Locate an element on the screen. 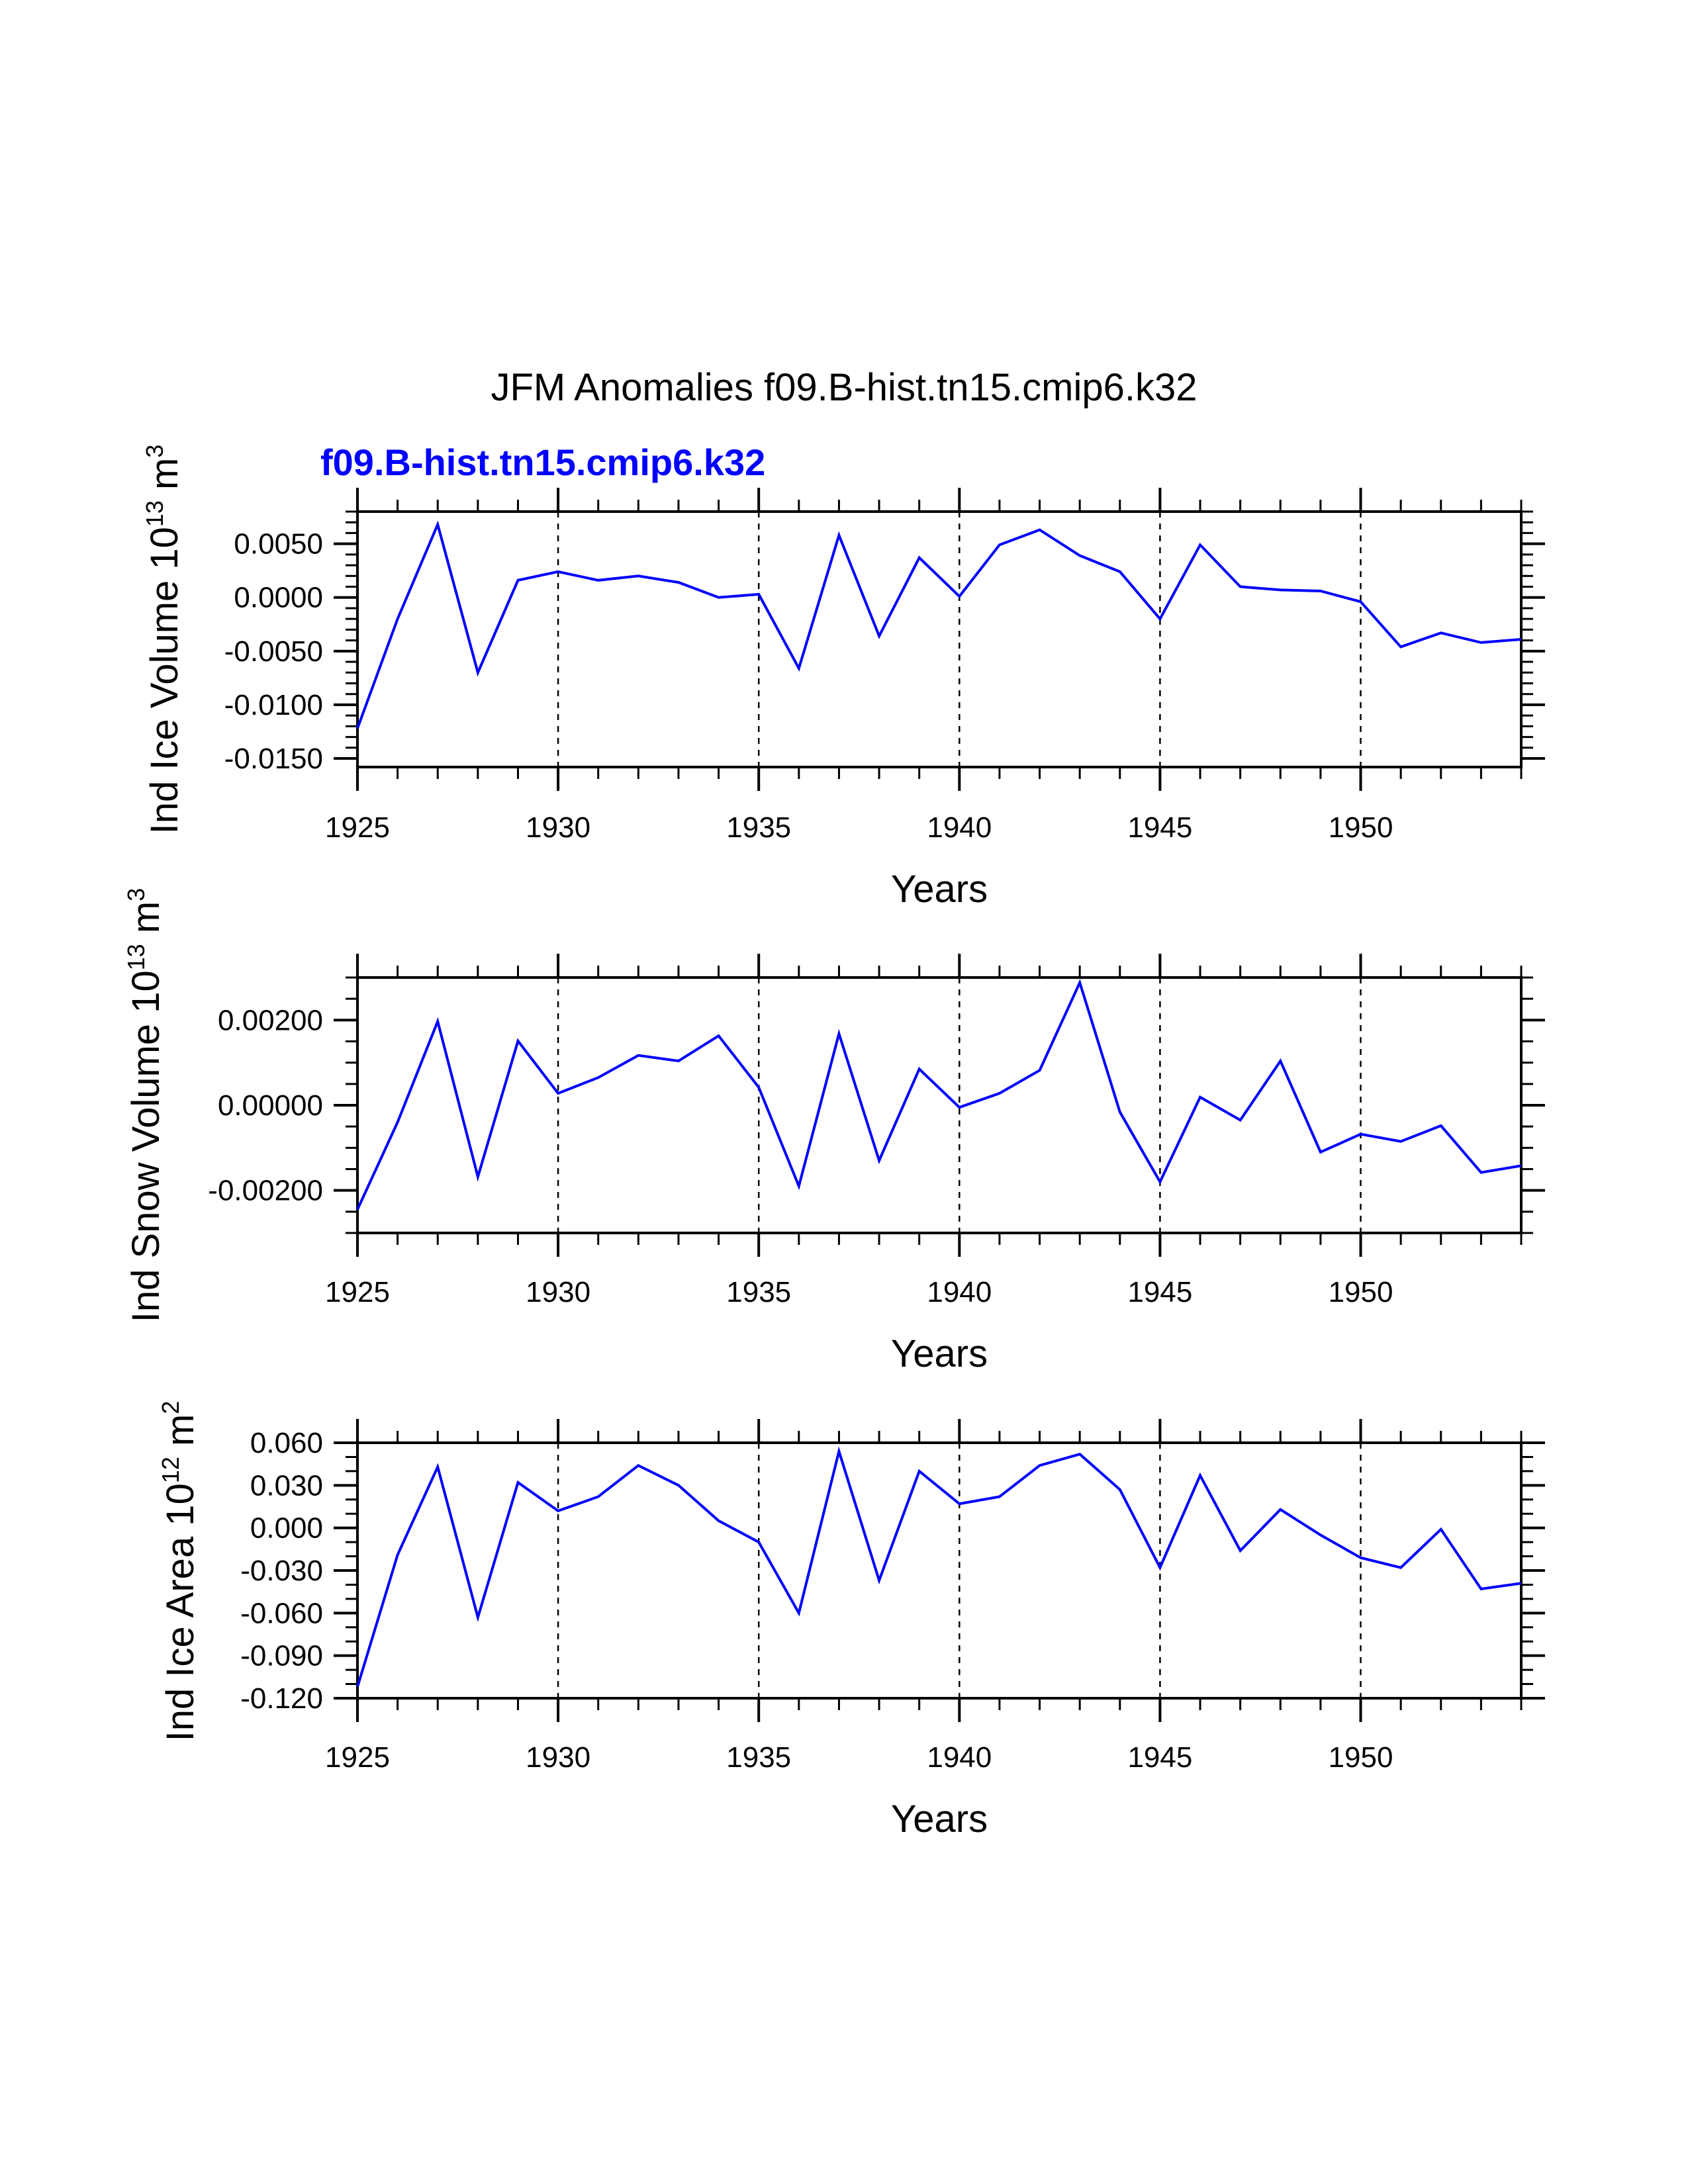 This screenshot has width=1688, height=2184. x-tick-label: 1930 is located at coordinates (558, 1292).